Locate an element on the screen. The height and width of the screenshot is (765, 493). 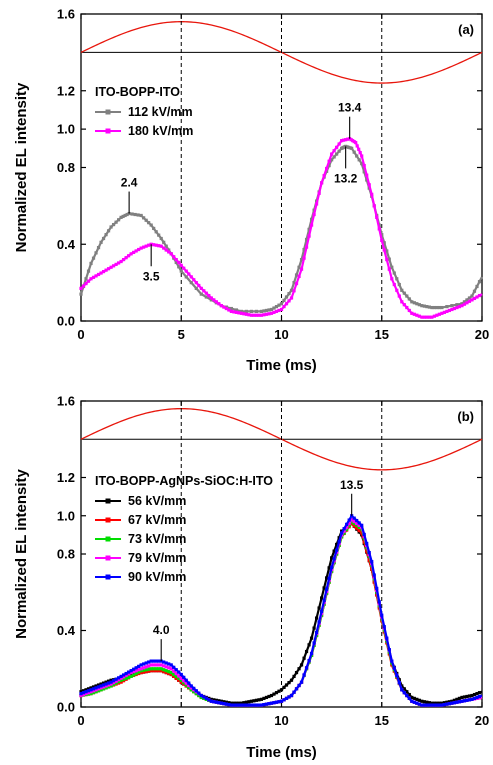
legend-entry: 79 kV/mm is located at coordinates (157, 558).